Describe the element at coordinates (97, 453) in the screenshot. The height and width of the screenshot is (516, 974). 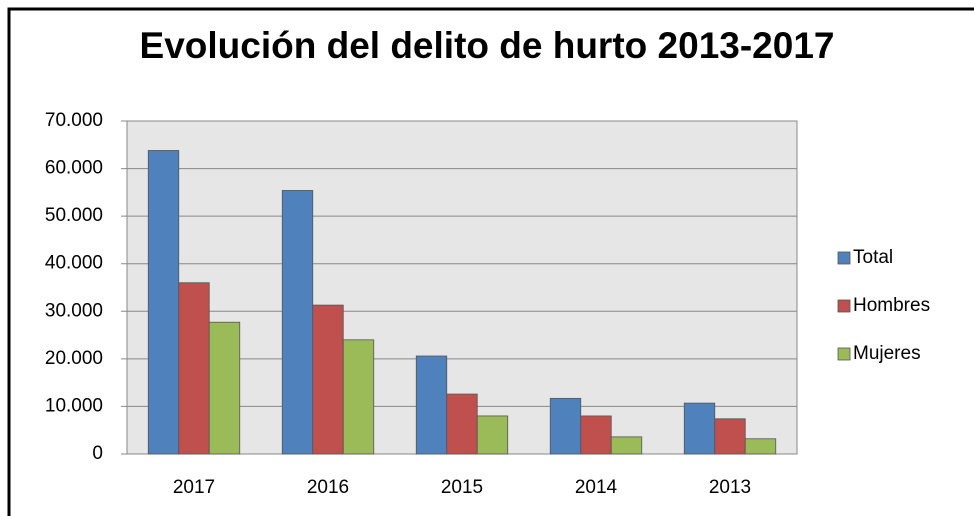
I see `y-tick-label: 0` at that location.